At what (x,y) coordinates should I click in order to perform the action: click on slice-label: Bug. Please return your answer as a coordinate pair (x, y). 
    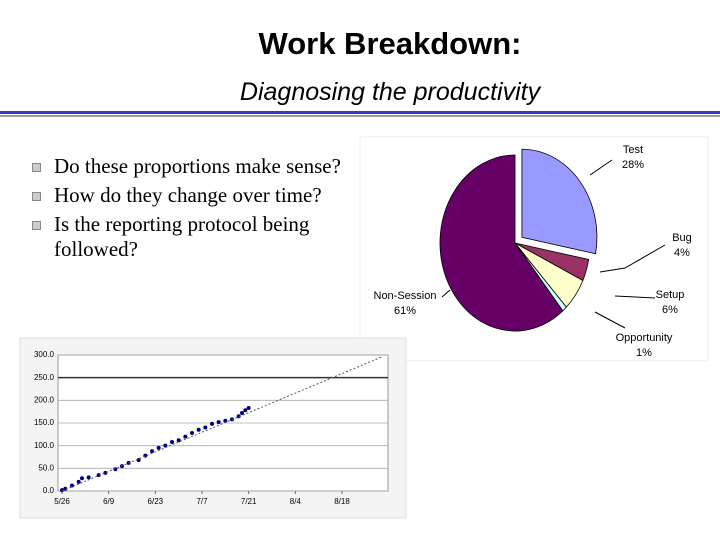
    Looking at the image, I should click on (682, 238).